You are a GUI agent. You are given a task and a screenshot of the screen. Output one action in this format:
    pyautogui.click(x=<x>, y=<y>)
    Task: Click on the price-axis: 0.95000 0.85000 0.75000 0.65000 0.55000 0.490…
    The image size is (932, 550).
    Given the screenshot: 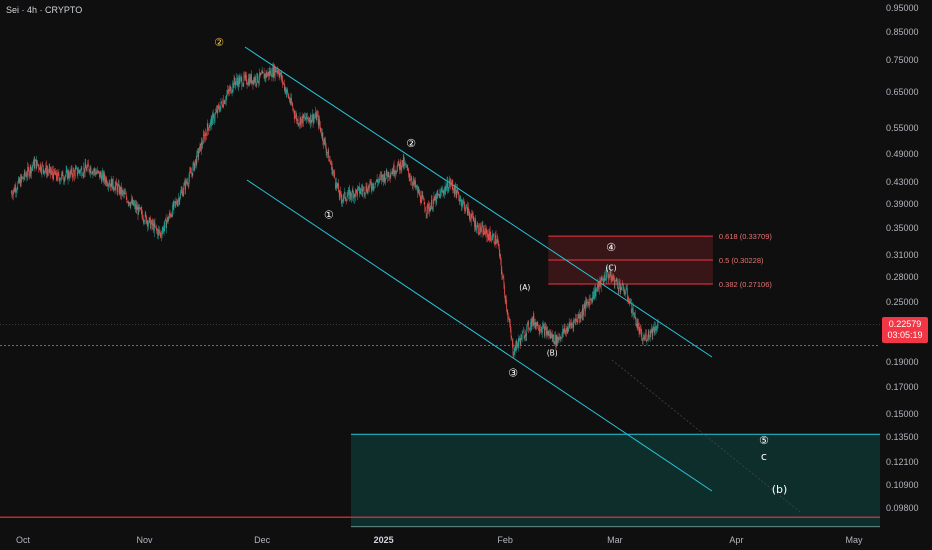 What is the action you would take?
    pyautogui.click(x=906, y=265)
    